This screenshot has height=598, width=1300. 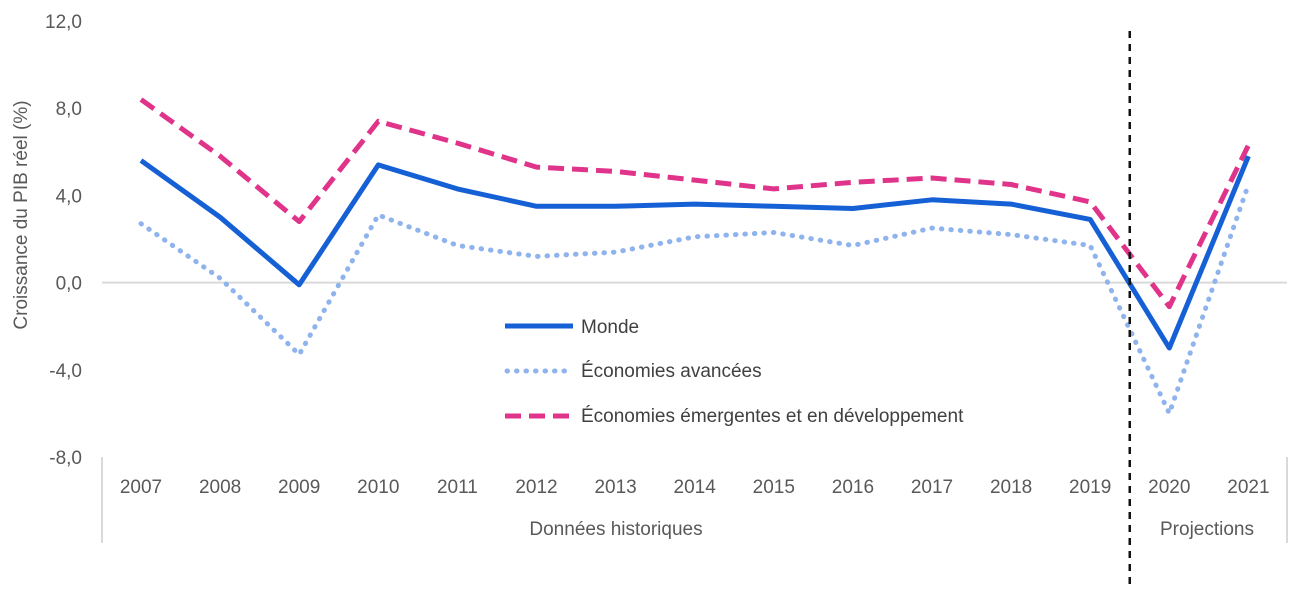 I want to click on x-tick-label: 2014, so click(x=695, y=487).